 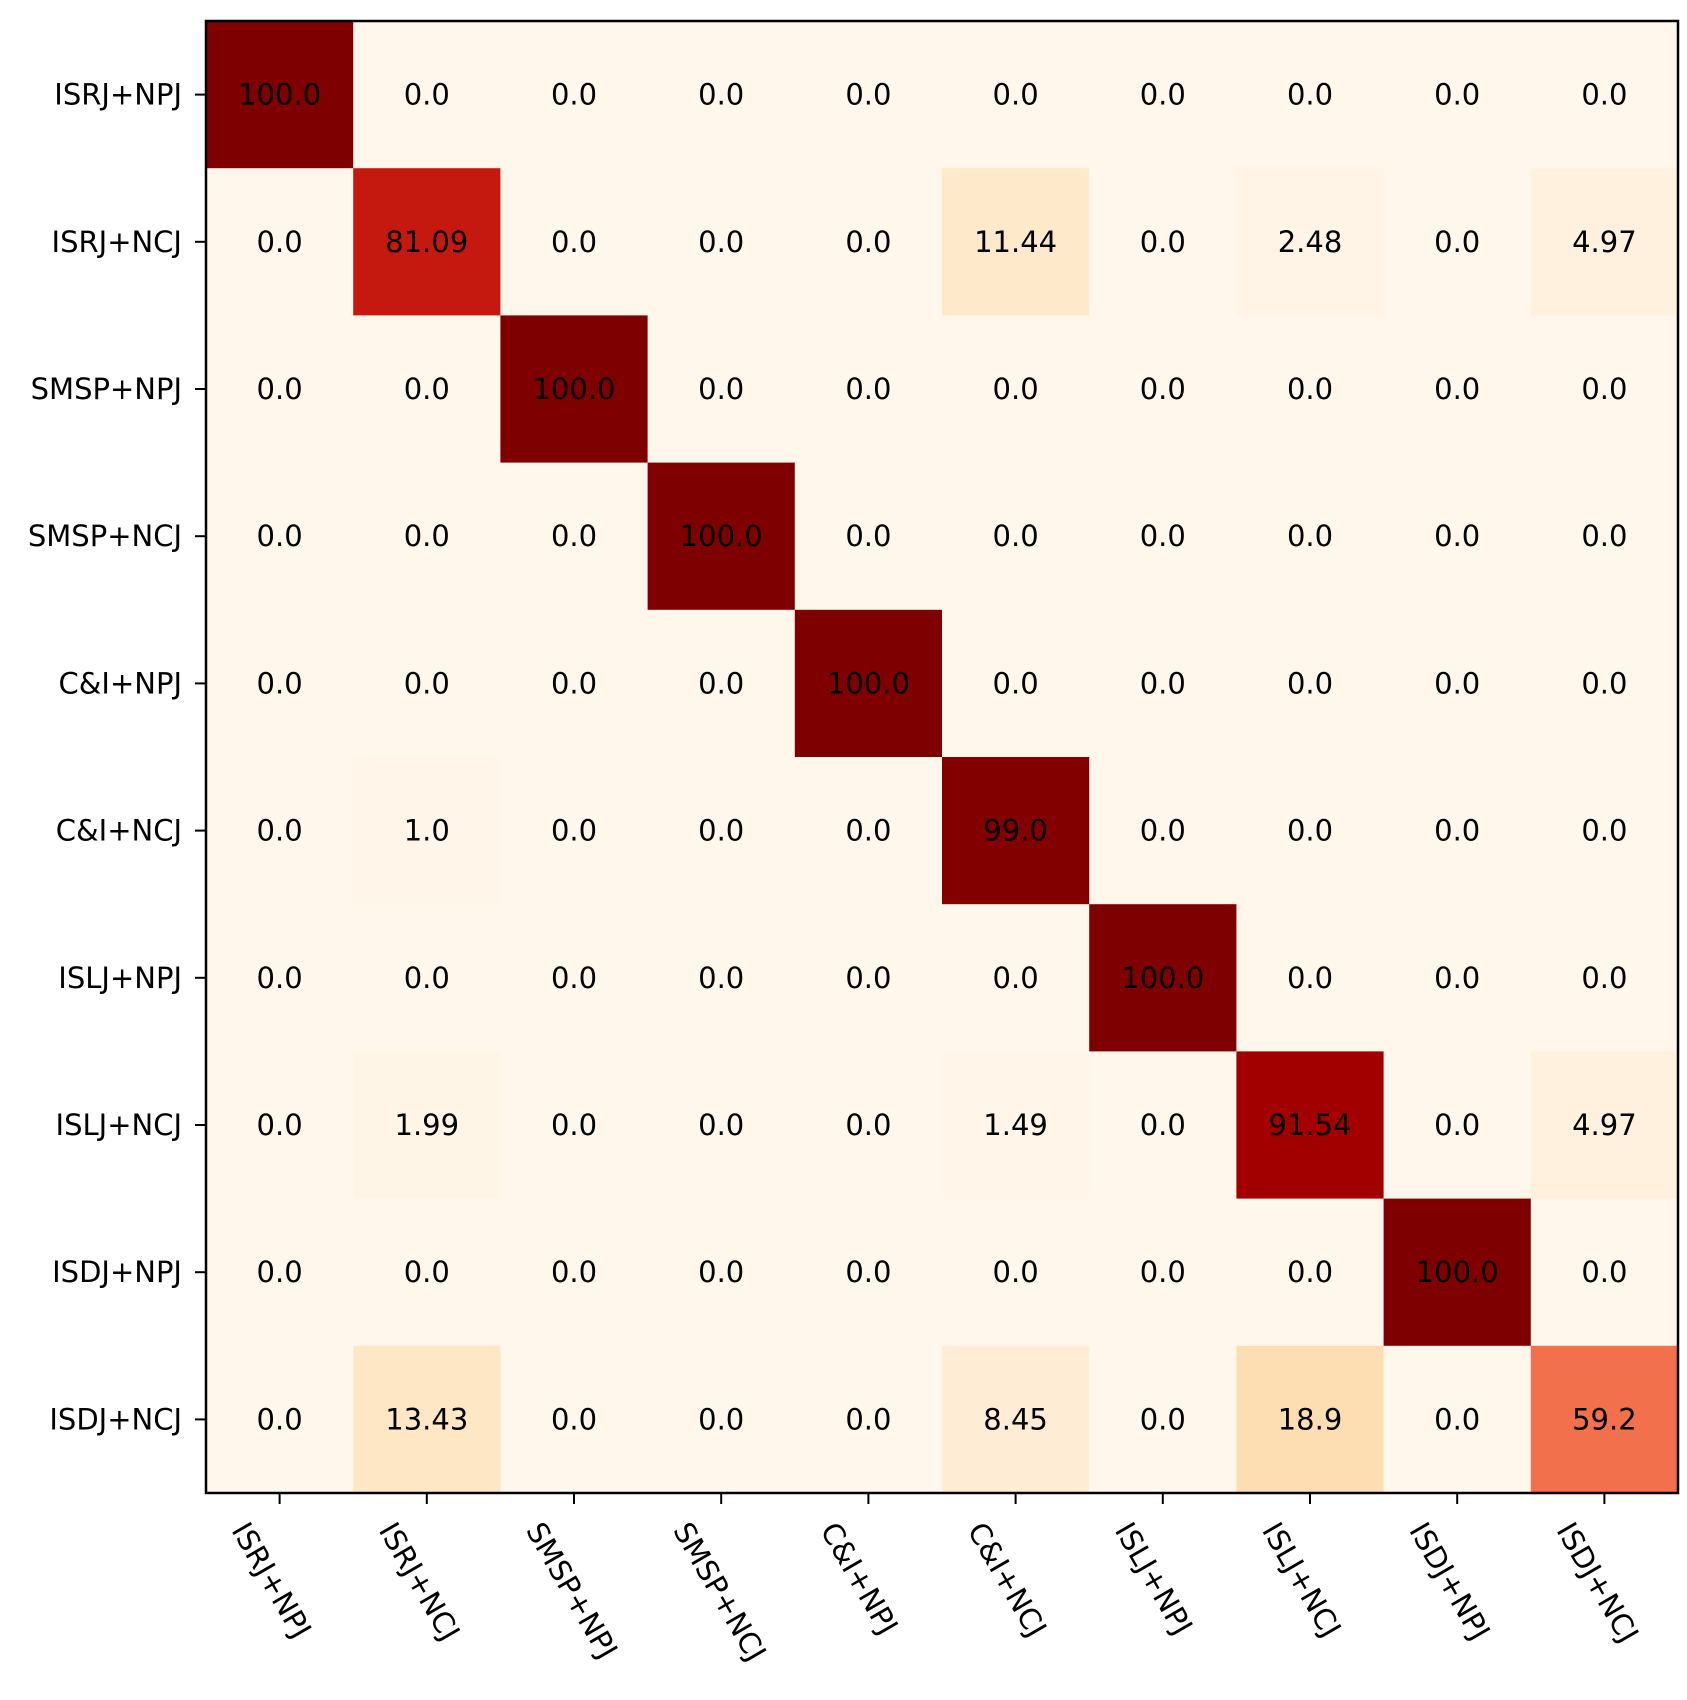 I want to click on cell-isrj-npj-isdj-ncj, so click(x=1604, y=95).